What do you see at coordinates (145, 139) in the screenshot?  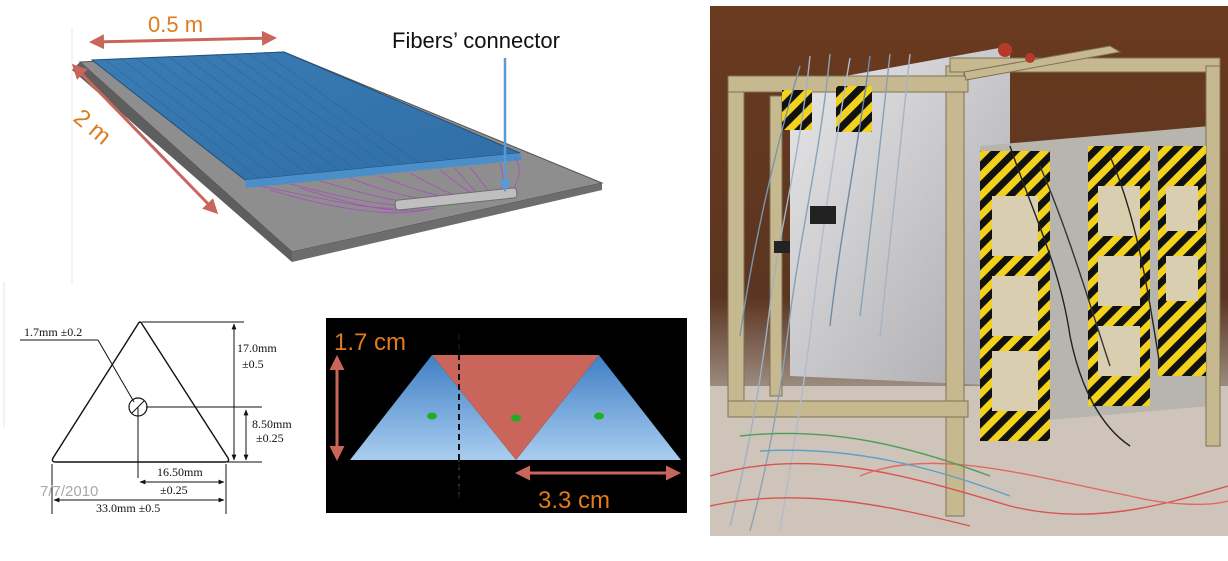 I see `length-arrow` at bounding box center [145, 139].